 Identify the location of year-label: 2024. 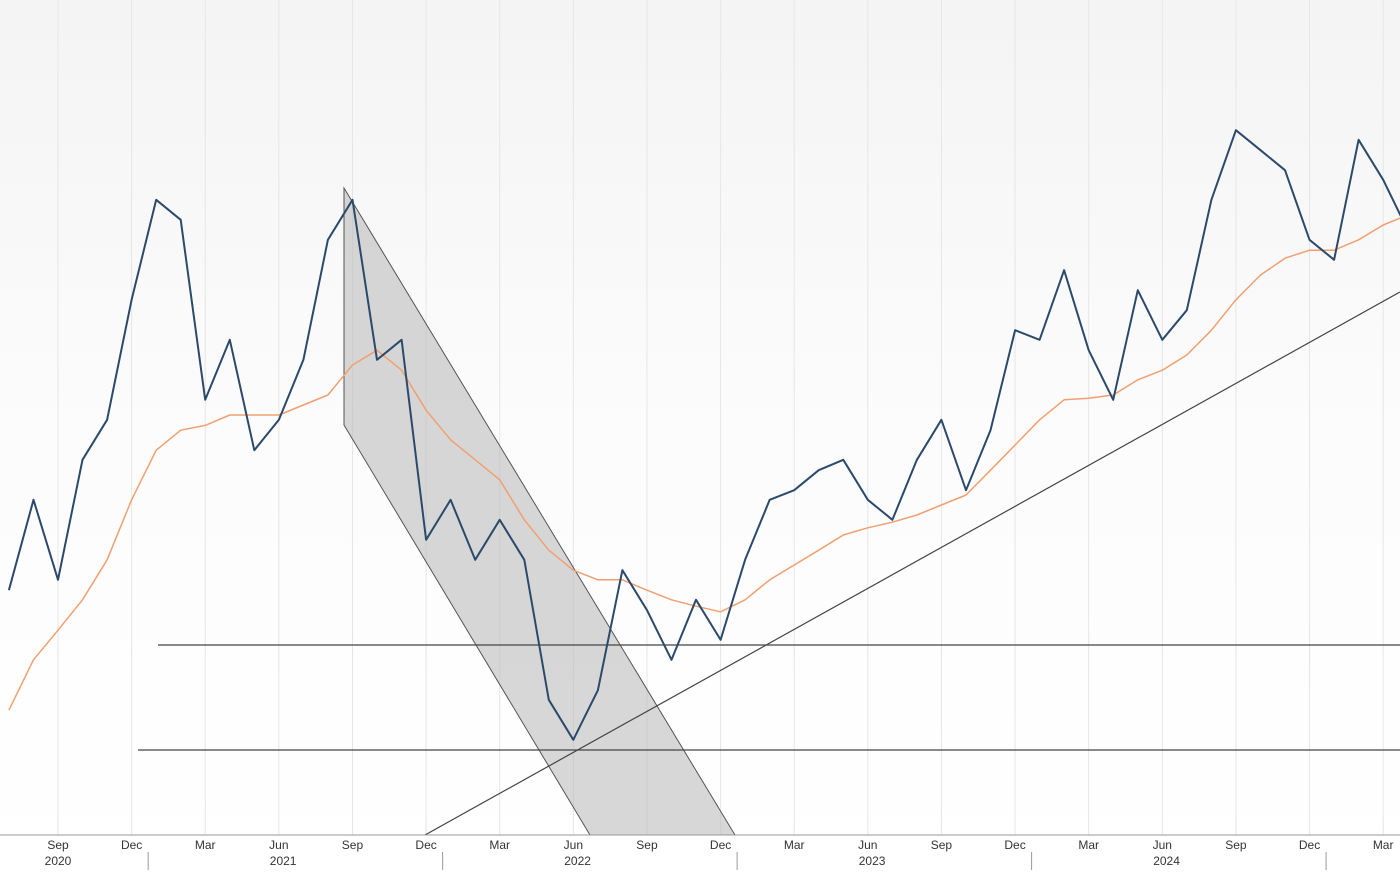
(1166, 861).